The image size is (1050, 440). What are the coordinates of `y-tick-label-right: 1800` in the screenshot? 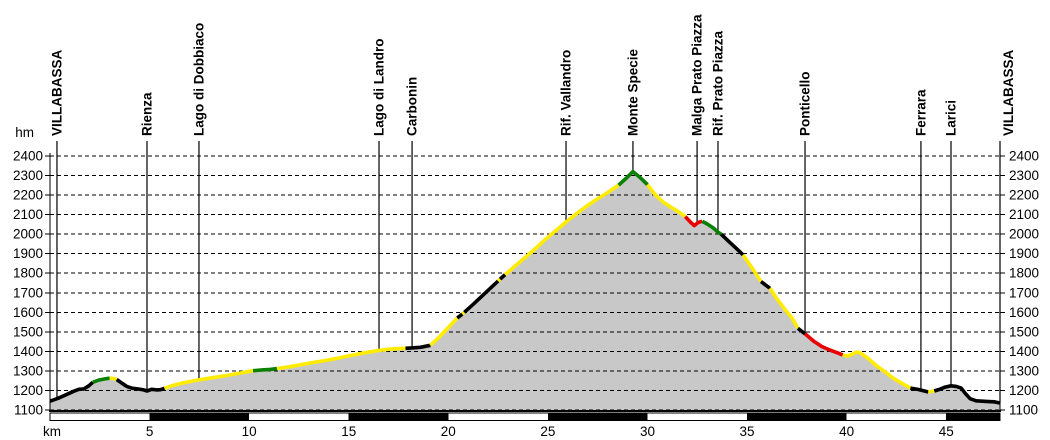 It's located at (1024, 273).